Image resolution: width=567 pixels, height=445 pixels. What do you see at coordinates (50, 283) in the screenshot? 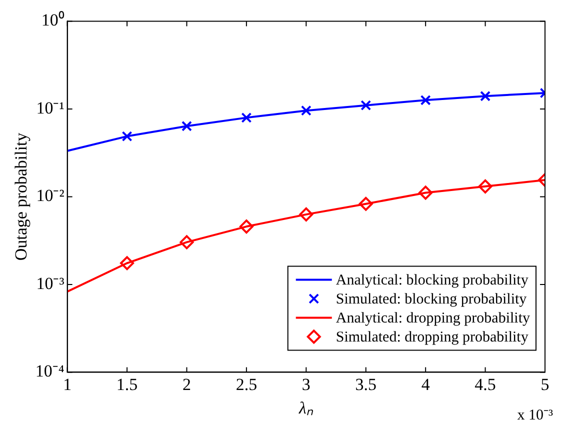
I see `y-tick-label: 10⁻³` at bounding box center [50, 283].